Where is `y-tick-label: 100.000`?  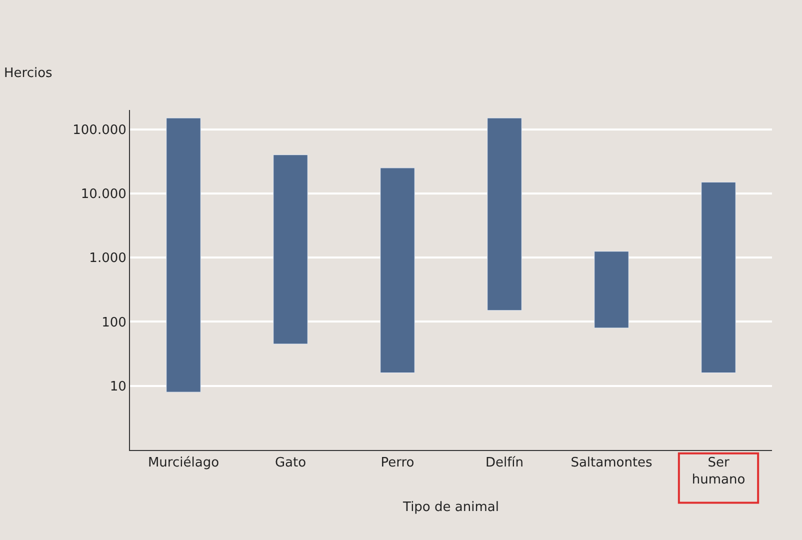
y-tick-label: 100.000 is located at coordinates (99, 130).